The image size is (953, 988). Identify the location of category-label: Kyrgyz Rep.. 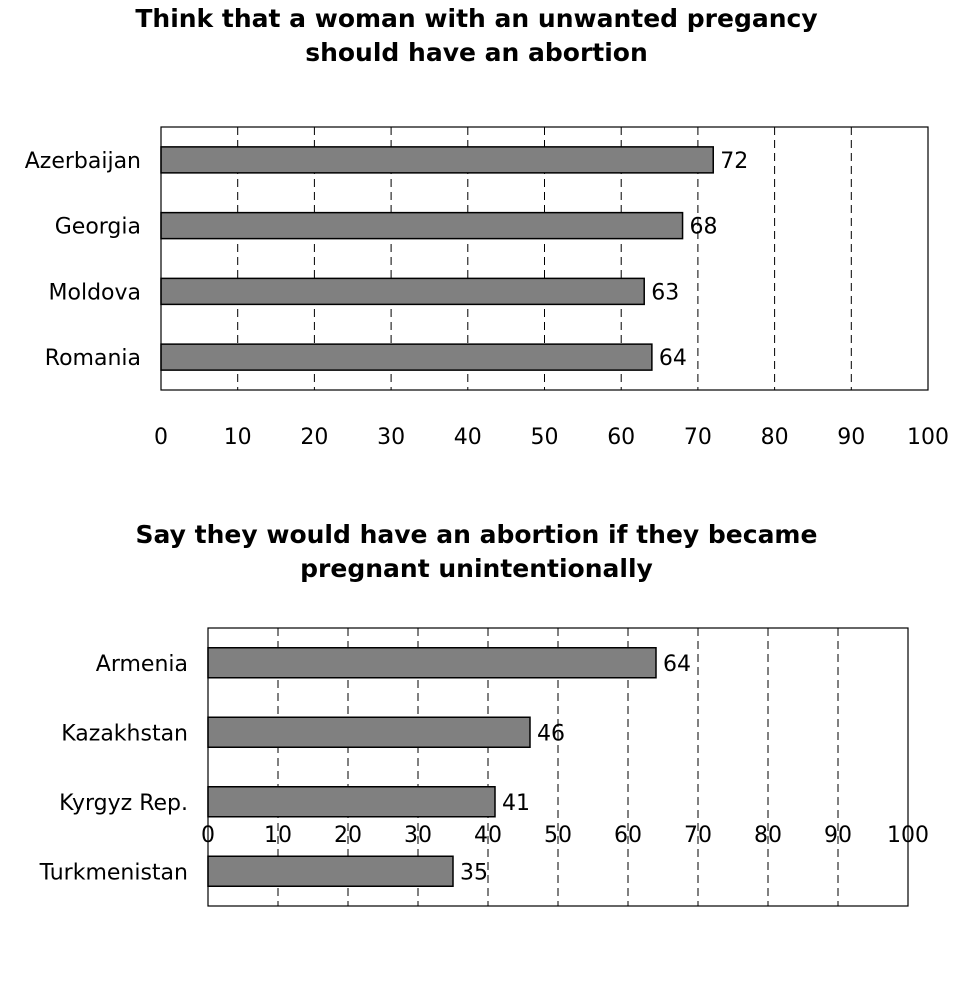
(123, 803).